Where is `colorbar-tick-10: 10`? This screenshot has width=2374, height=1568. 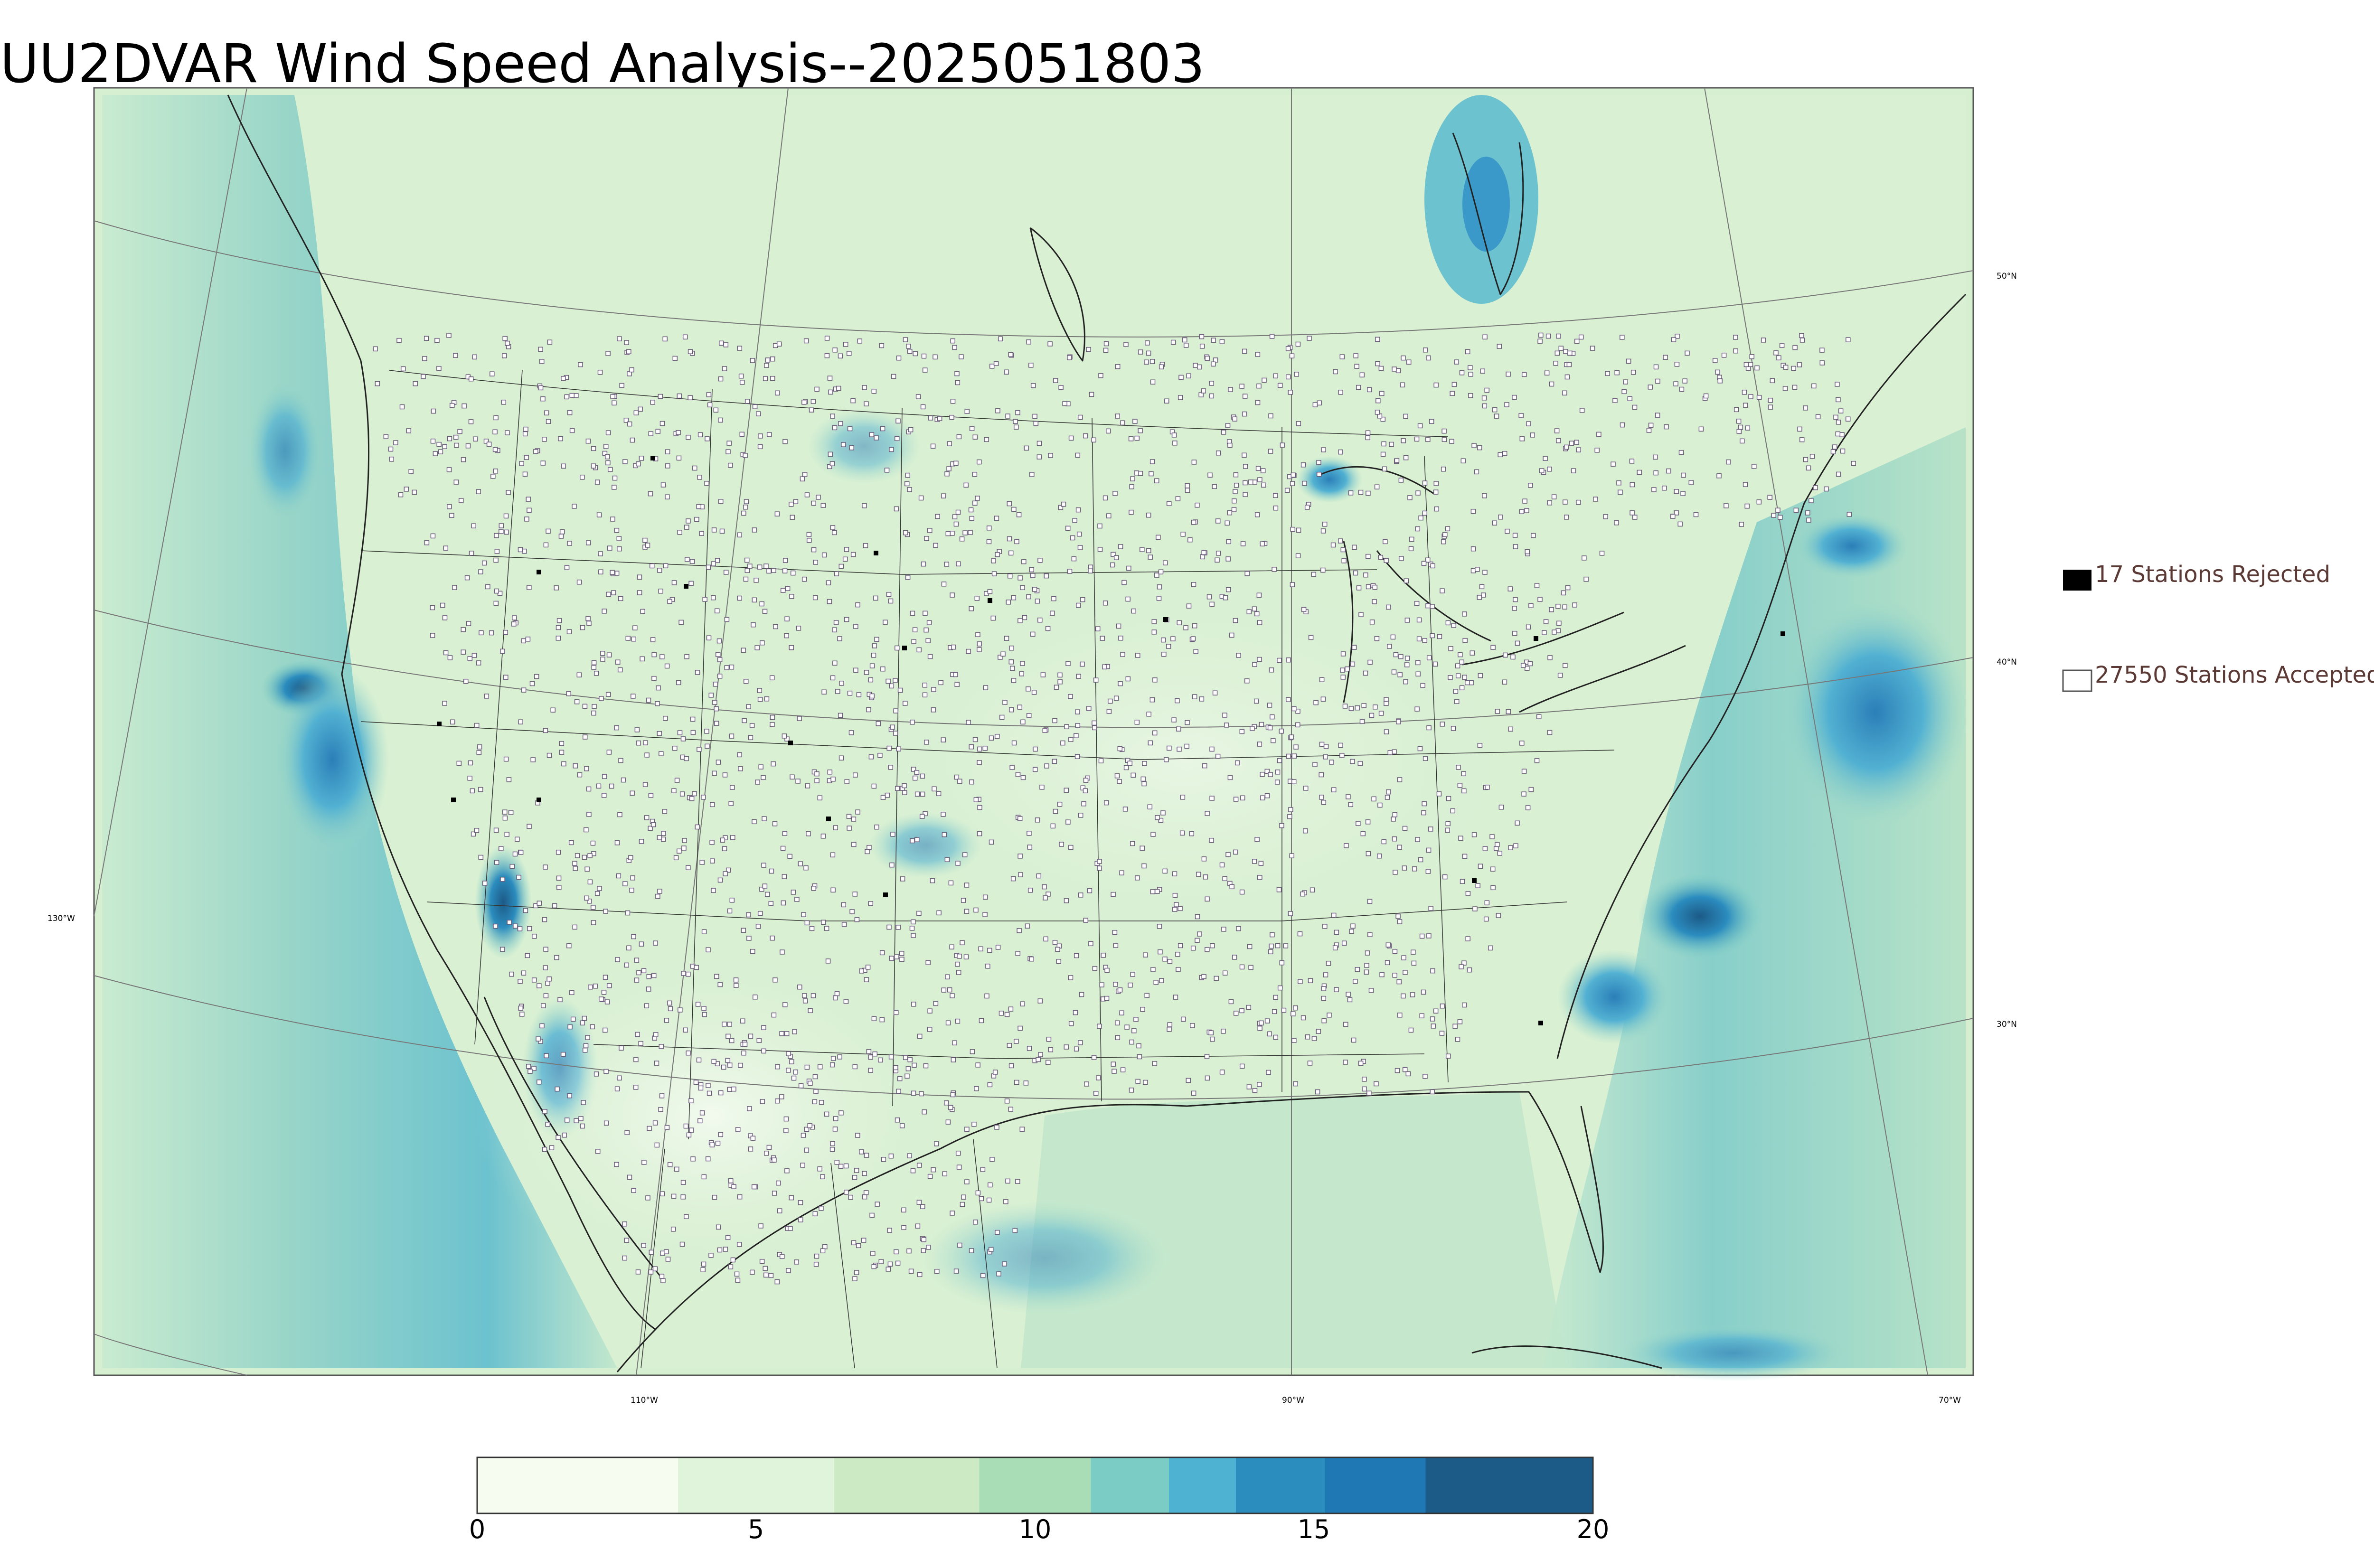
colorbar-tick-10: 10 is located at coordinates (1035, 1529).